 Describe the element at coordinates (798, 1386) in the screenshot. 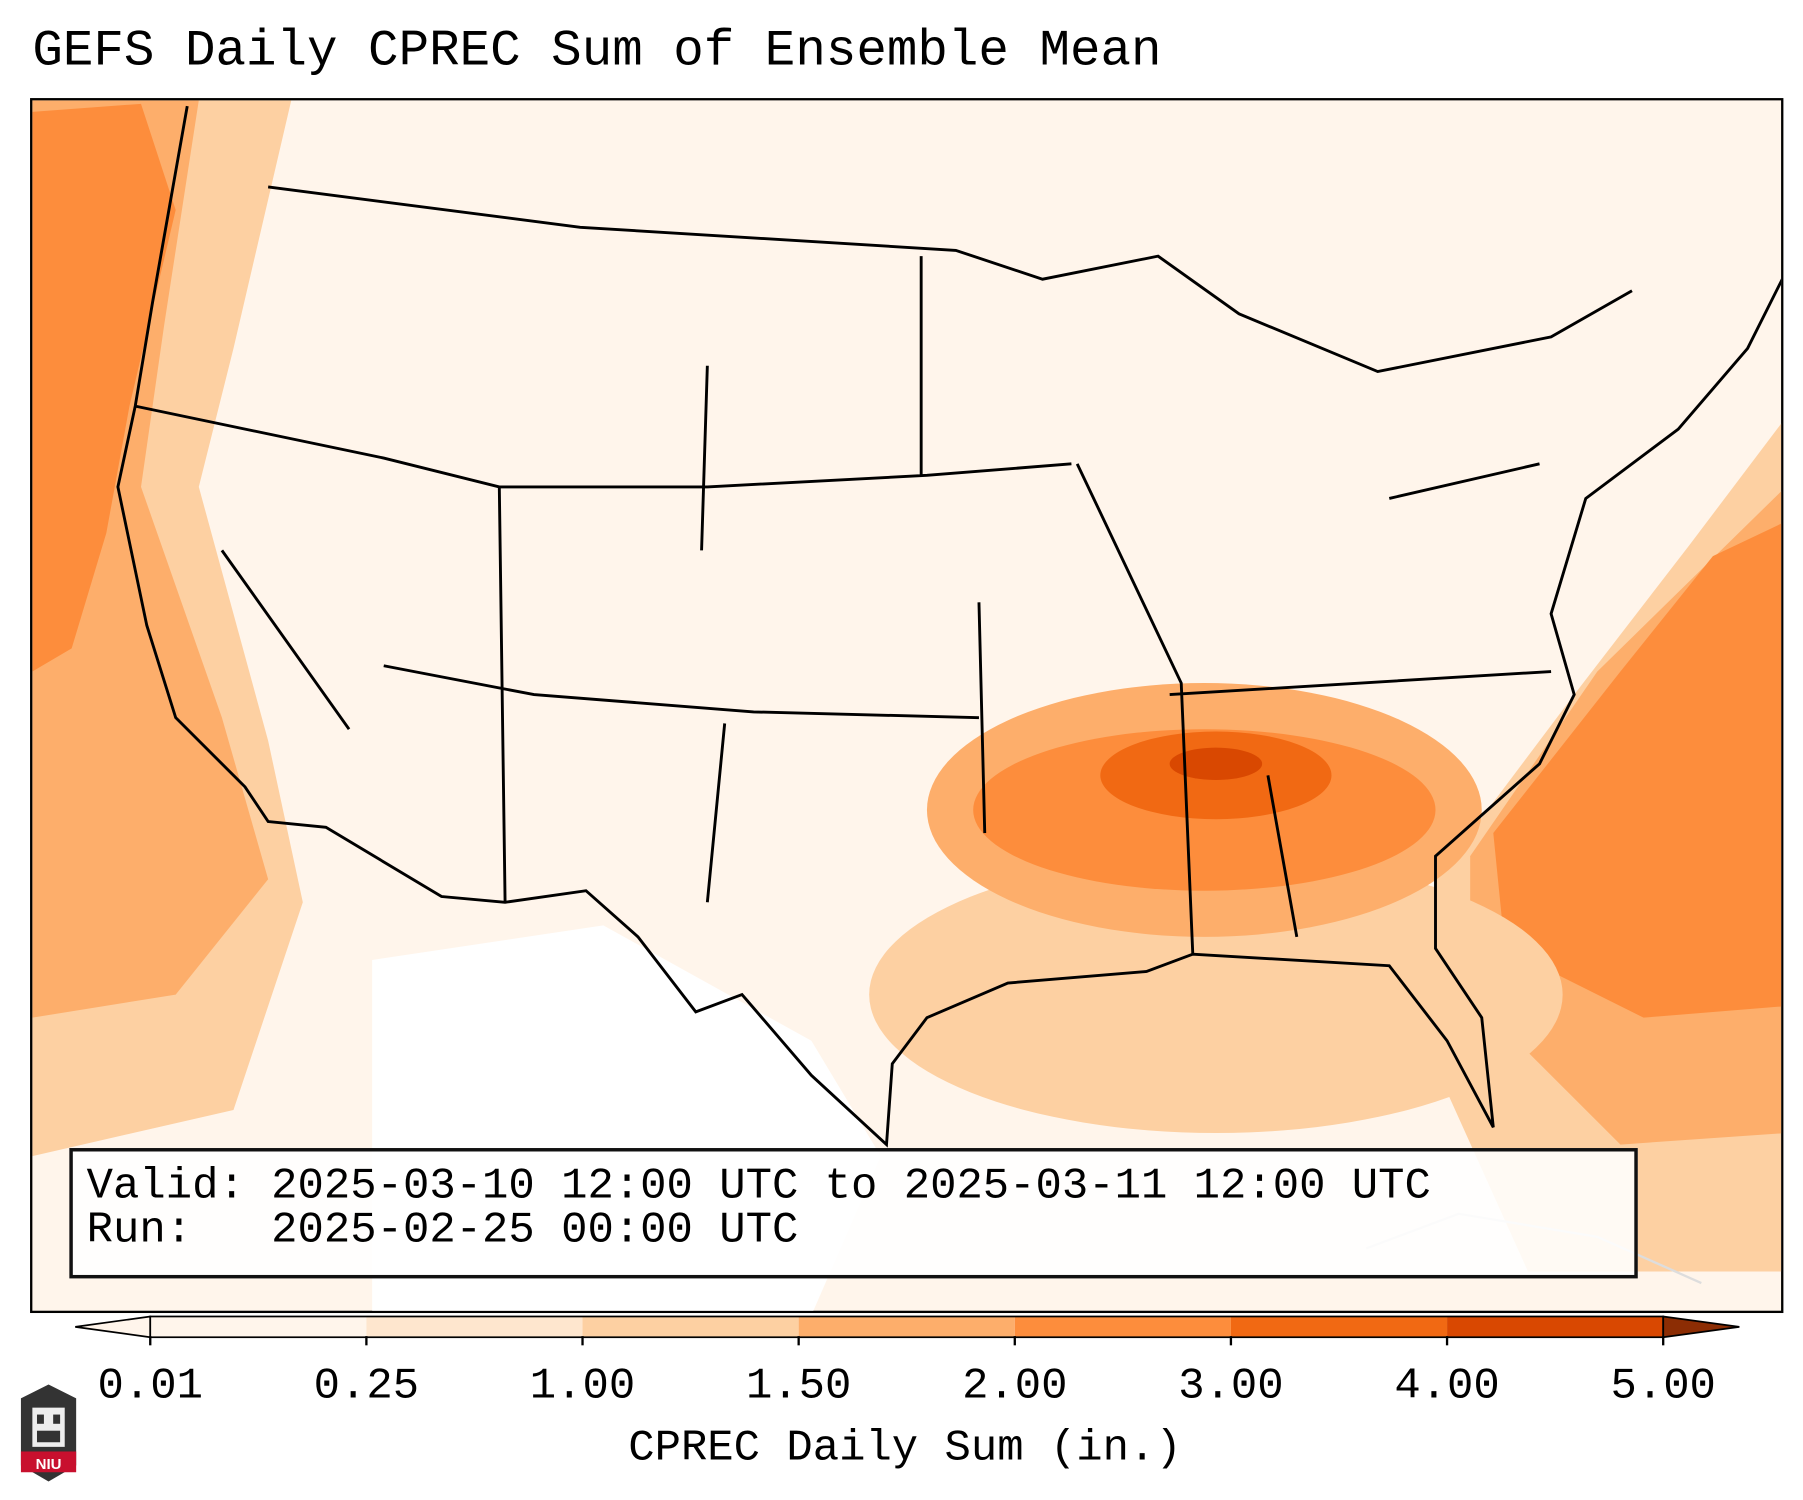

I see `colorbar-tick-label: 1.50` at that location.